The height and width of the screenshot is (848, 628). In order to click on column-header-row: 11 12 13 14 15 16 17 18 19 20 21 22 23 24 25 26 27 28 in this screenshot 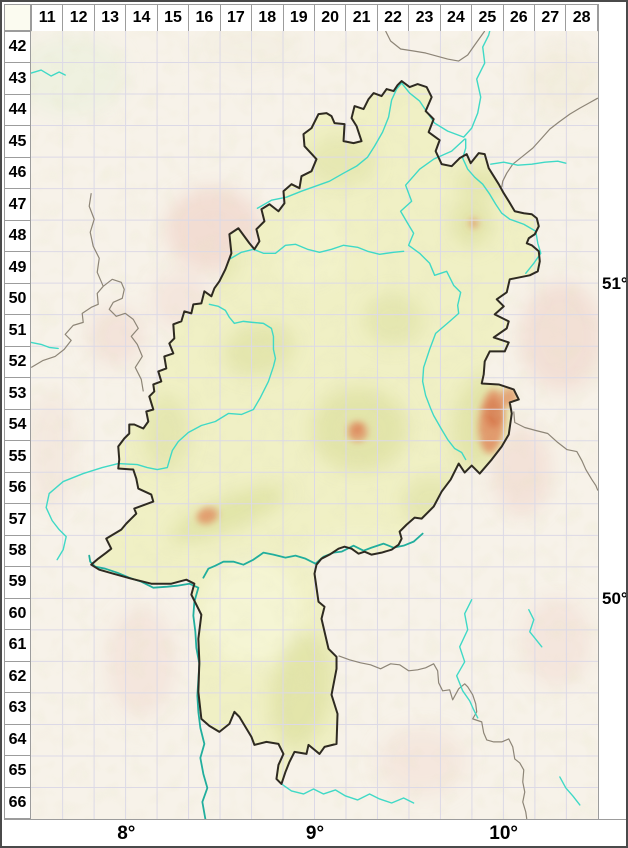, I will do `click(314, 18)`.